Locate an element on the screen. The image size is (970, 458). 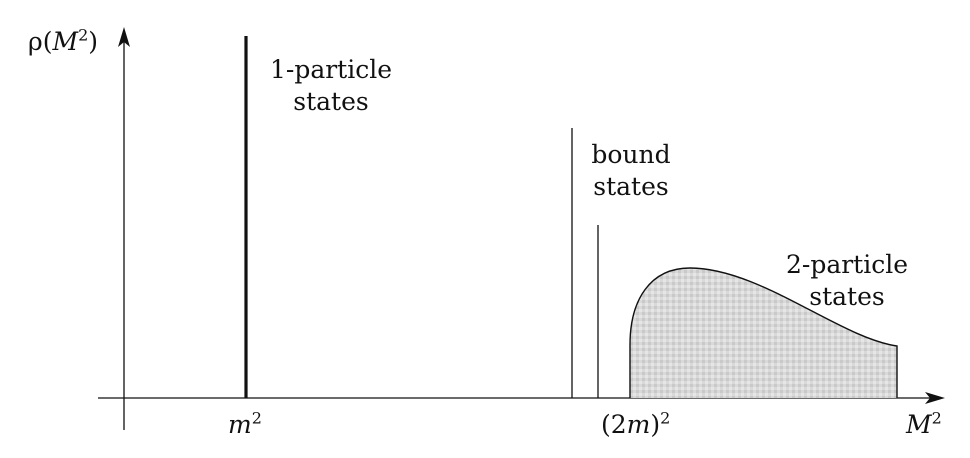
annotation-two-particle-line-2: states is located at coordinates (847, 296).